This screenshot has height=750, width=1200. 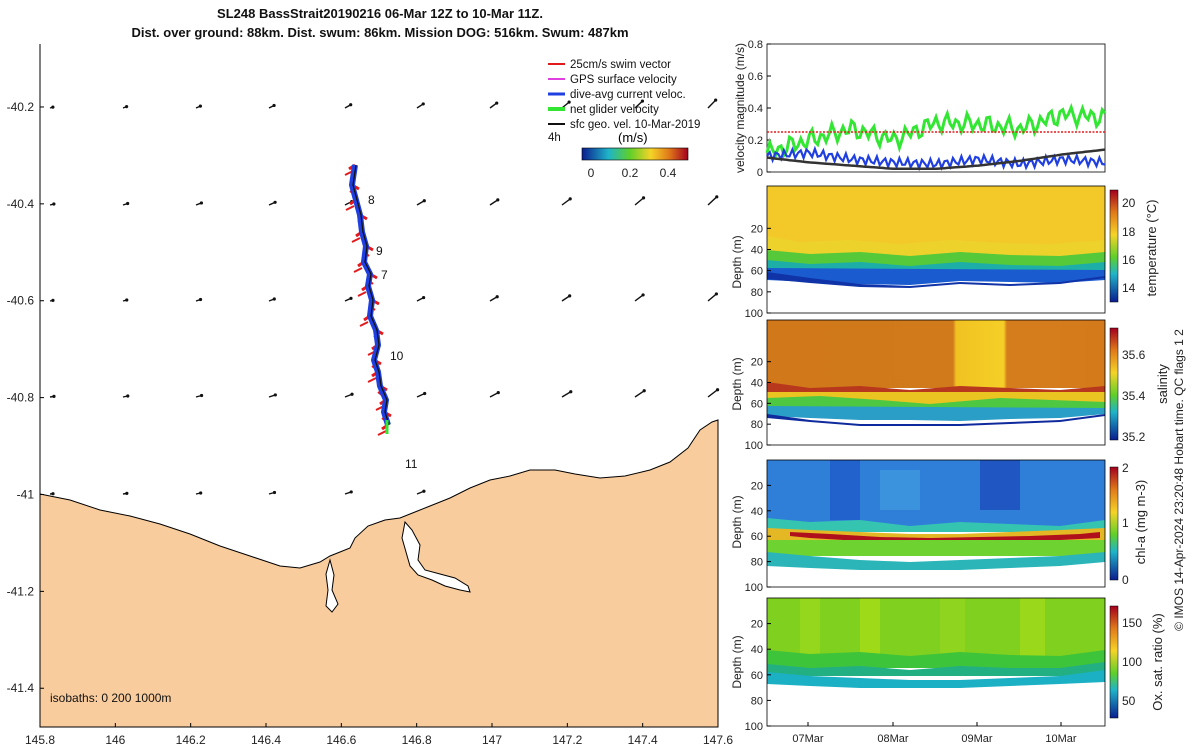 I want to click on map-x-tick-label: 146.6, so click(x=341, y=740).